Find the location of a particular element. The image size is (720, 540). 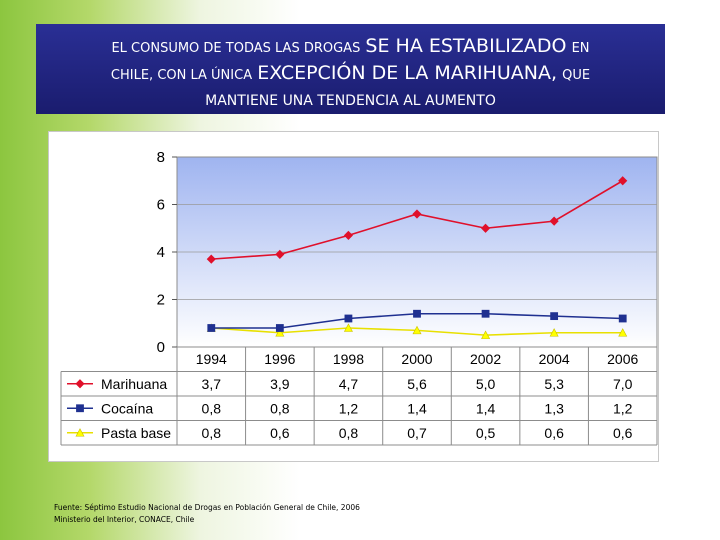

data-label: 3,7 is located at coordinates (212, 384).